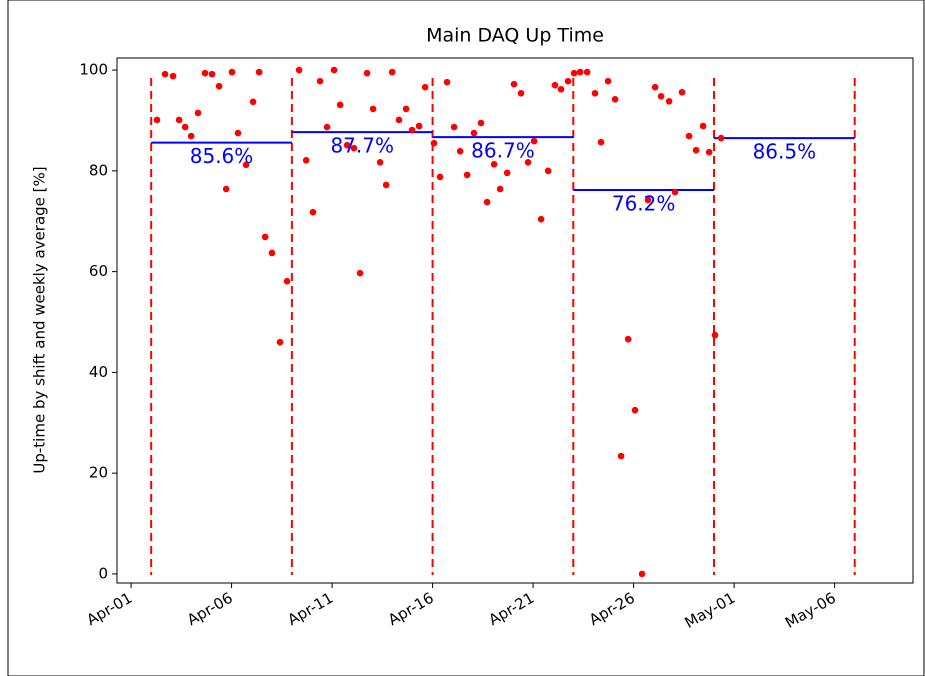  I want to click on y-tick-label: 60, so click(98, 271).